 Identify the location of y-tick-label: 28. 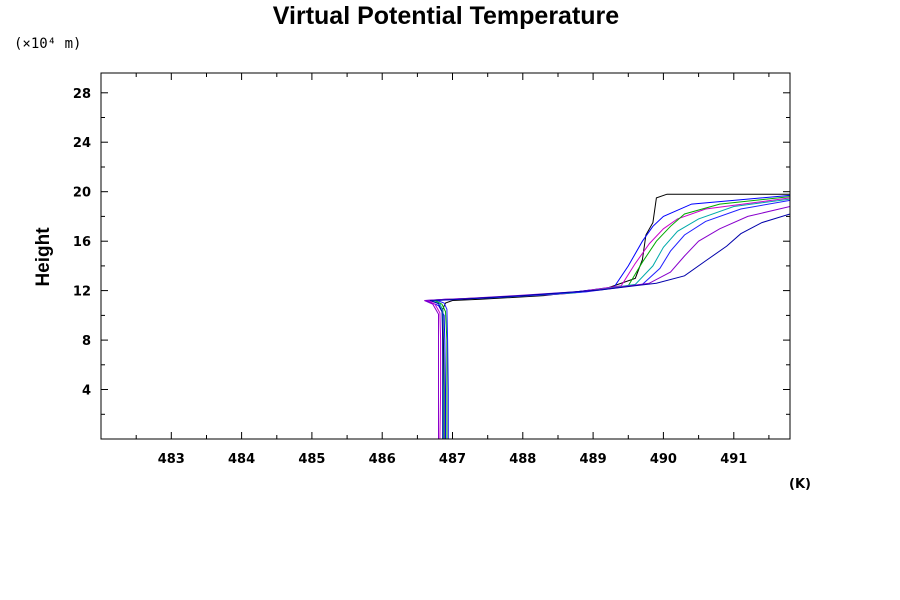
(82, 94).